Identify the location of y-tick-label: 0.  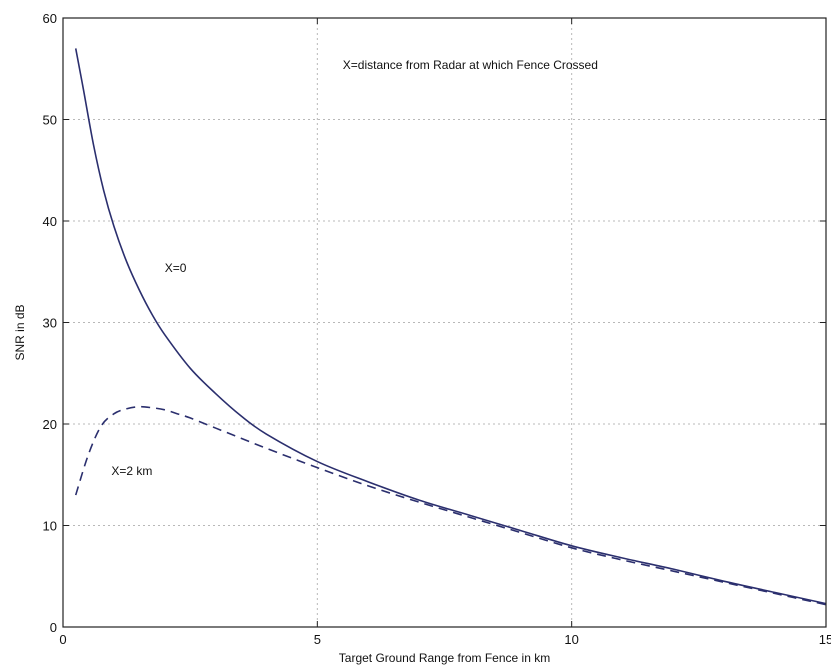
(53, 627).